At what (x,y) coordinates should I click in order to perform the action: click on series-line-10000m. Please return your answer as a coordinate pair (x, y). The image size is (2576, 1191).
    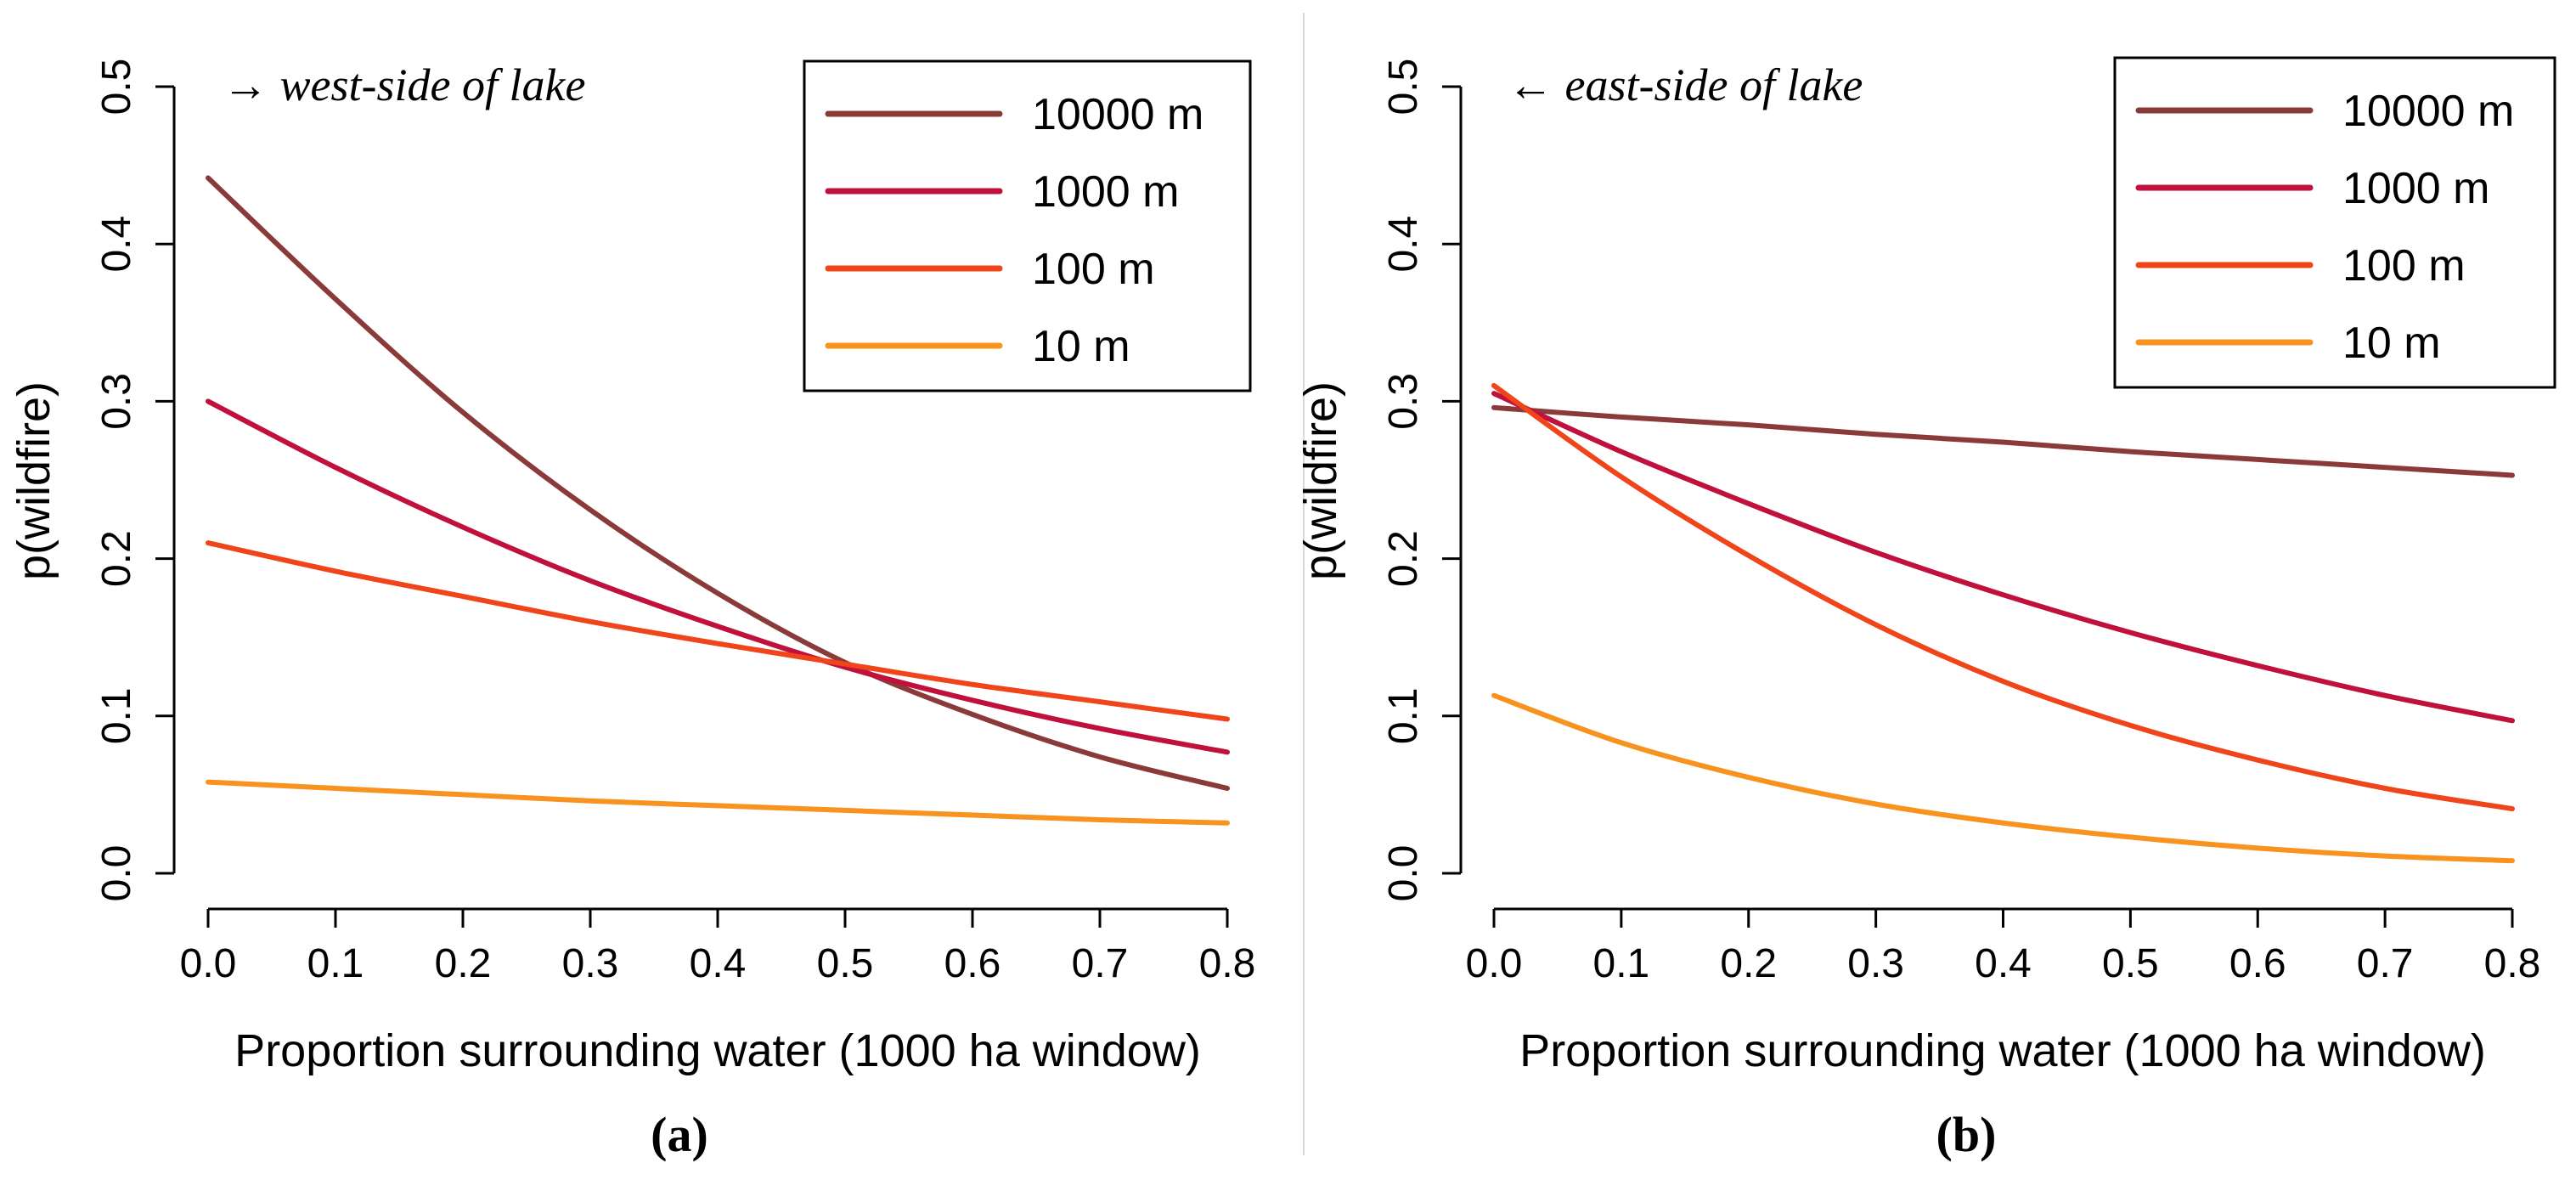
    Looking at the image, I should click on (2003, 441).